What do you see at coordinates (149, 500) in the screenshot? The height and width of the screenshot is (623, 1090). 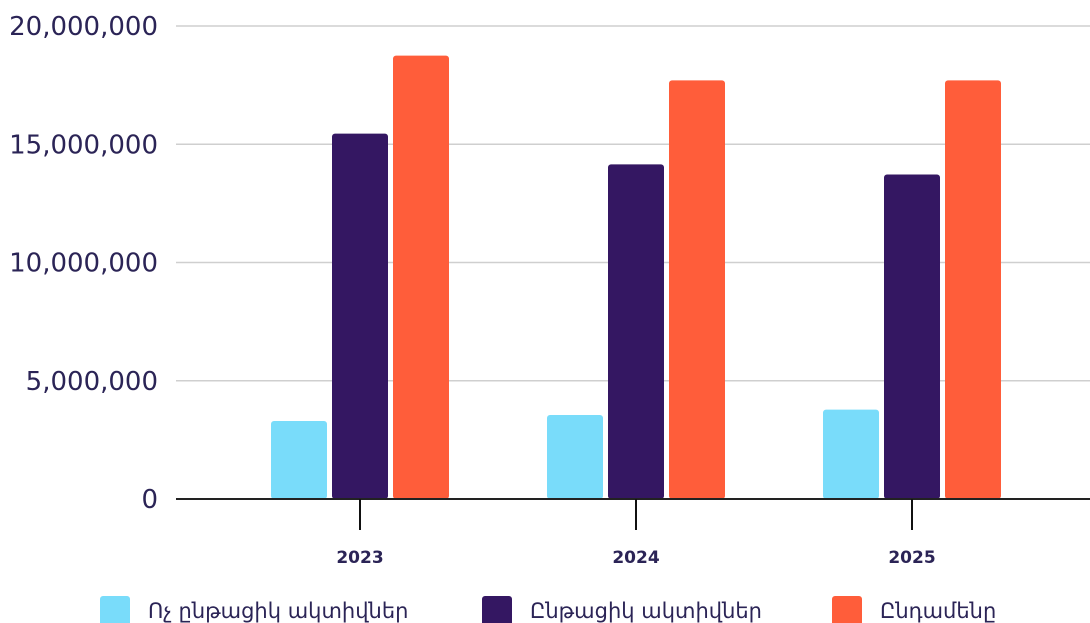 I see `y-tick-label: 0` at bounding box center [149, 500].